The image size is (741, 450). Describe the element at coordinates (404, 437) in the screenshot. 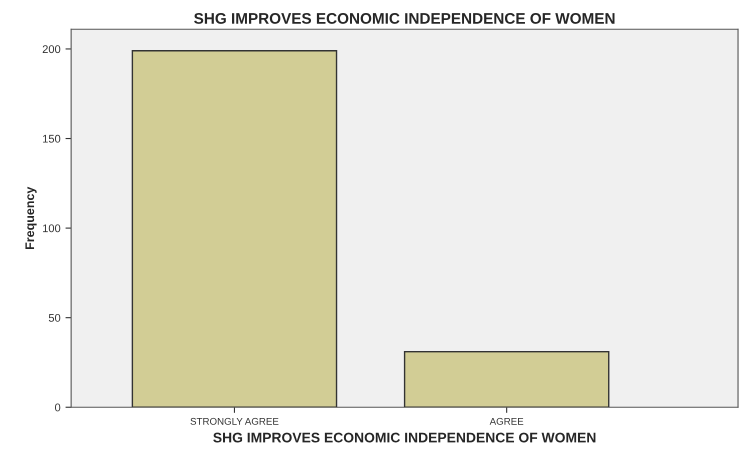

I see `x-axis-title: SHG IMPROVES ECONOMIC INDEPENDENCE OF WOMEN` at that location.